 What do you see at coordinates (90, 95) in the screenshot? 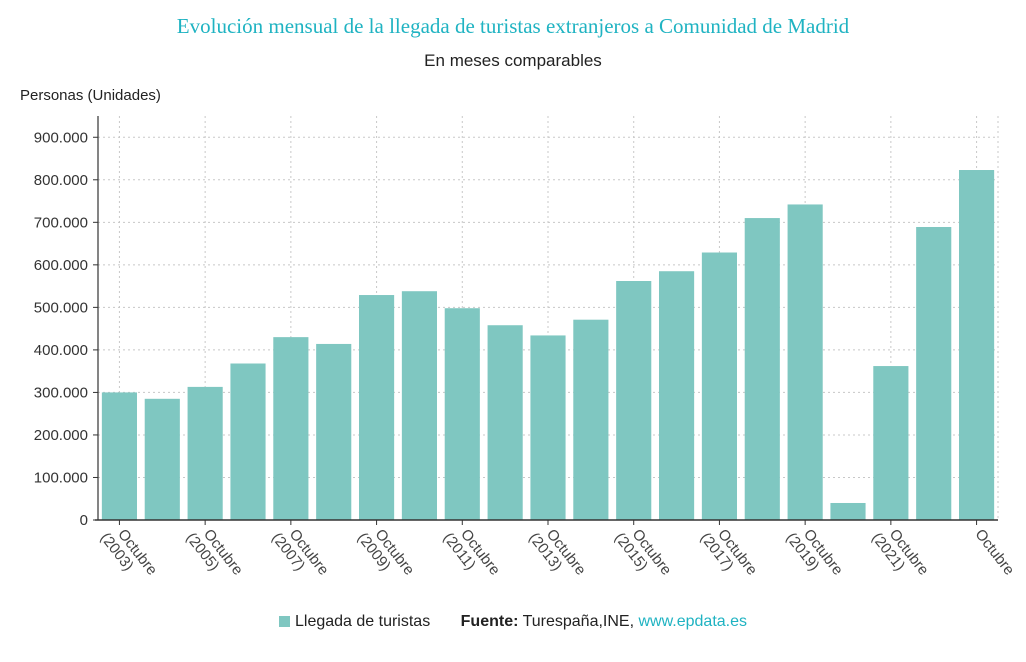
I see `y-axis-label: Personas (Unidades)` at bounding box center [90, 95].